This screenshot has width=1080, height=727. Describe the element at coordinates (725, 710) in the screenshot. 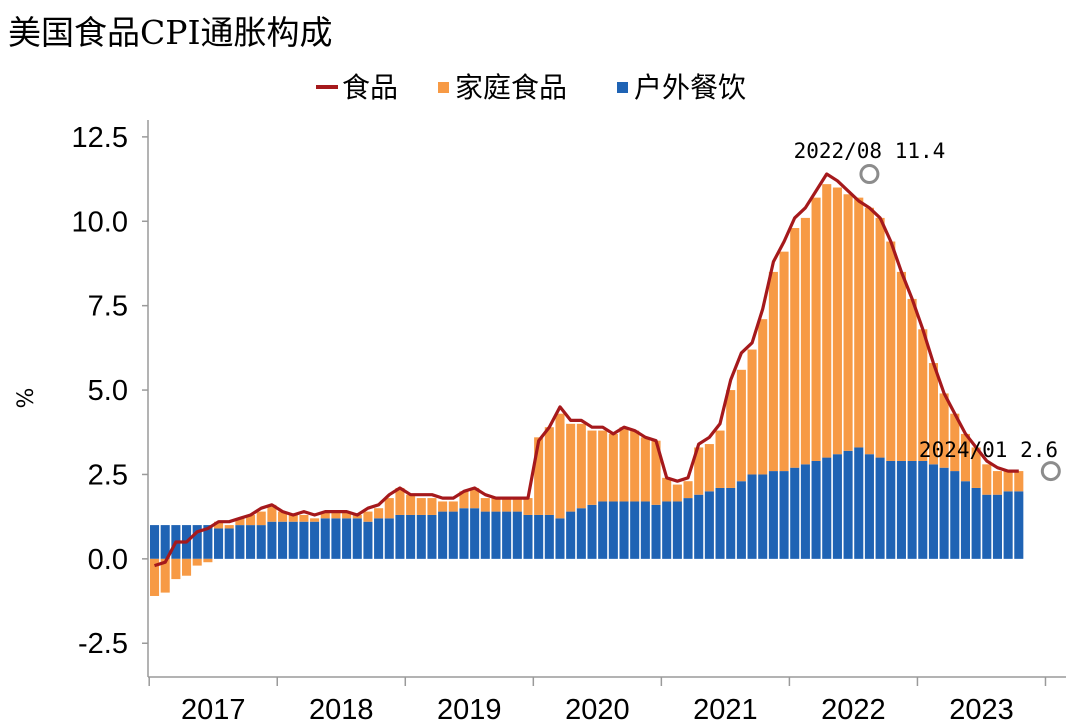

I see `x-tick-label: 2021` at that location.